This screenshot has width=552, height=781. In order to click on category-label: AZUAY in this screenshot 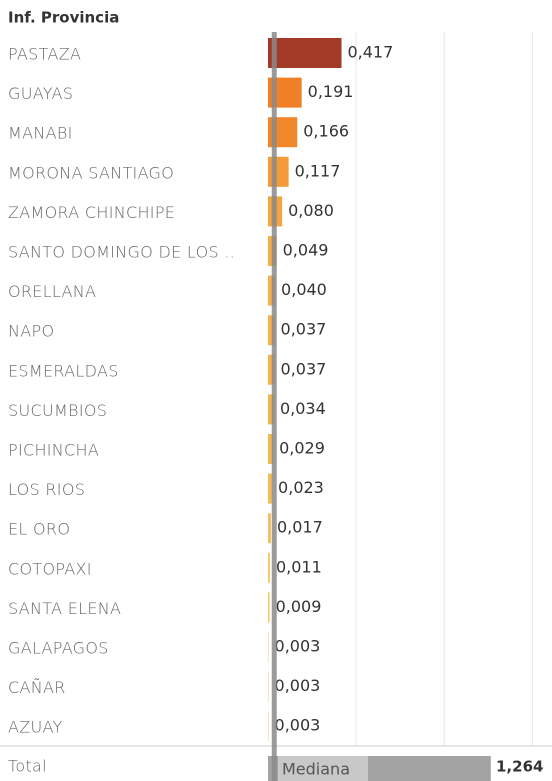, I will do `click(35, 727)`.